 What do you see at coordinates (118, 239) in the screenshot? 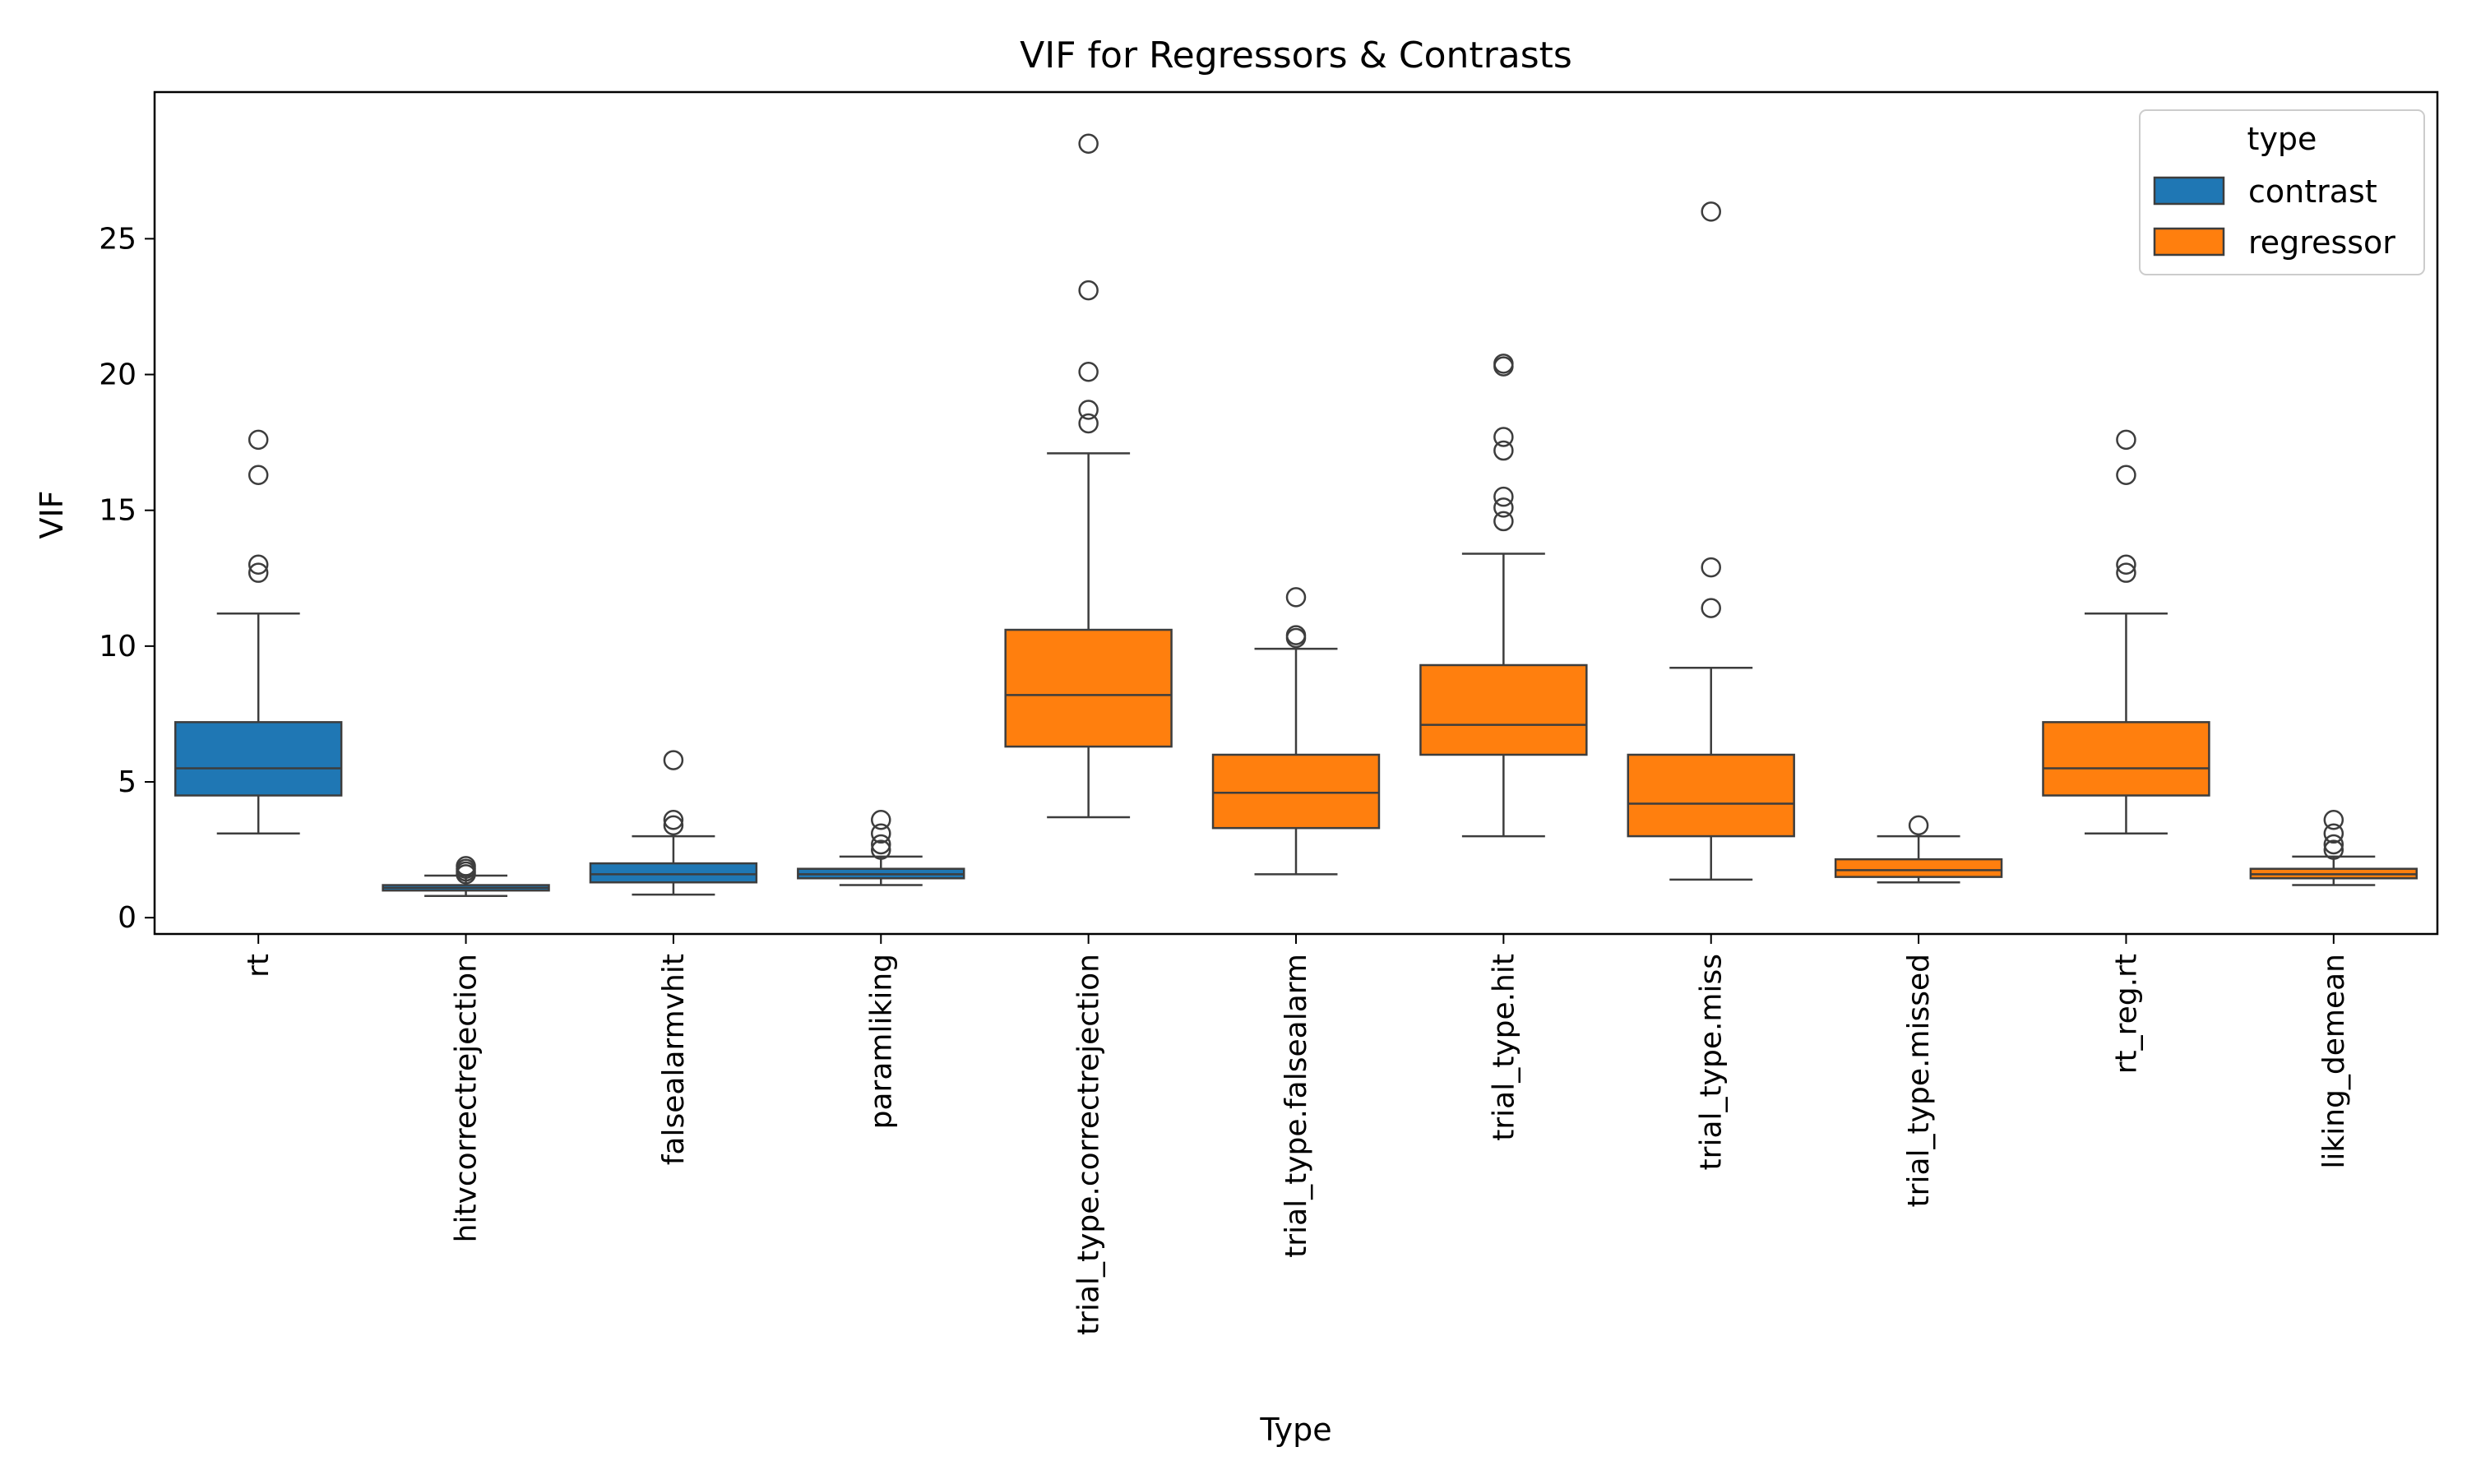
I see `y-tick-label: 25` at bounding box center [118, 239].